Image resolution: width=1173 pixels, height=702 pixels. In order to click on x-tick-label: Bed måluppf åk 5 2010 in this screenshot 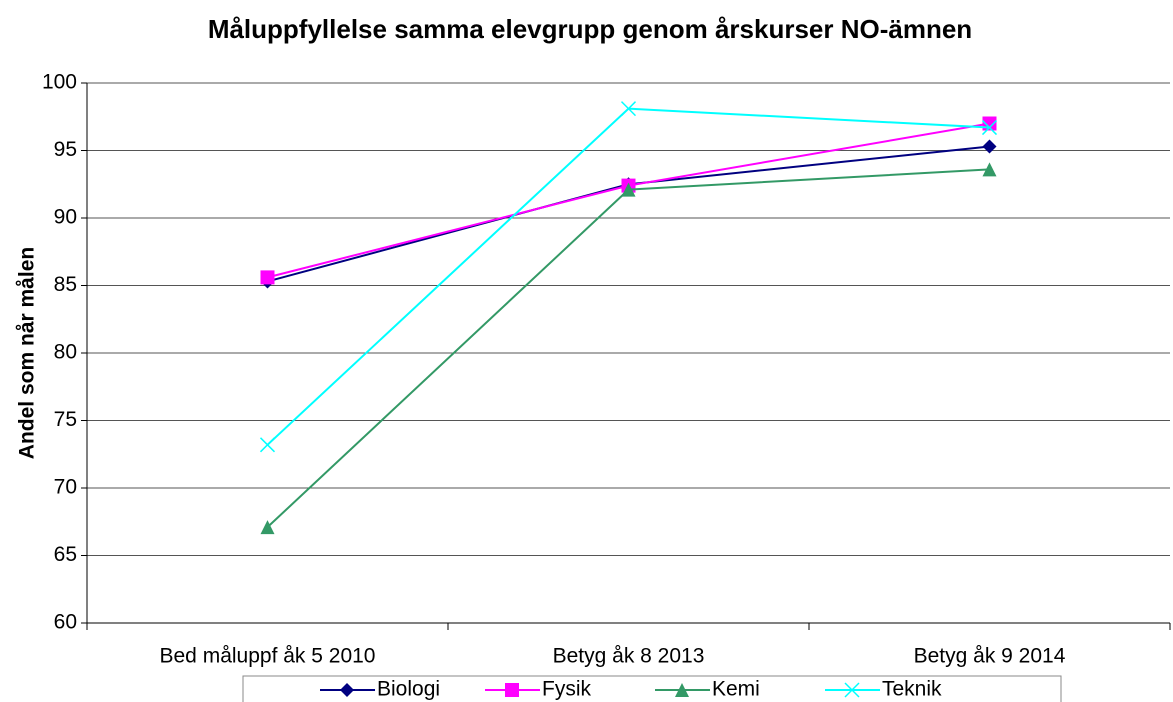, I will do `click(268, 656)`.